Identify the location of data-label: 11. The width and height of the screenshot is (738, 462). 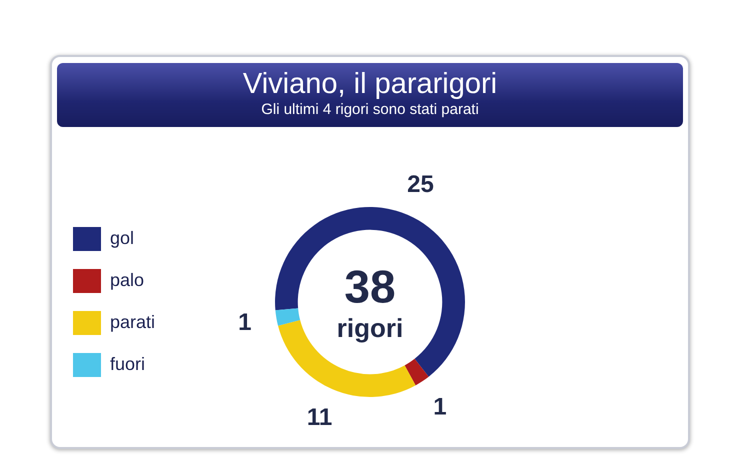
(319, 418).